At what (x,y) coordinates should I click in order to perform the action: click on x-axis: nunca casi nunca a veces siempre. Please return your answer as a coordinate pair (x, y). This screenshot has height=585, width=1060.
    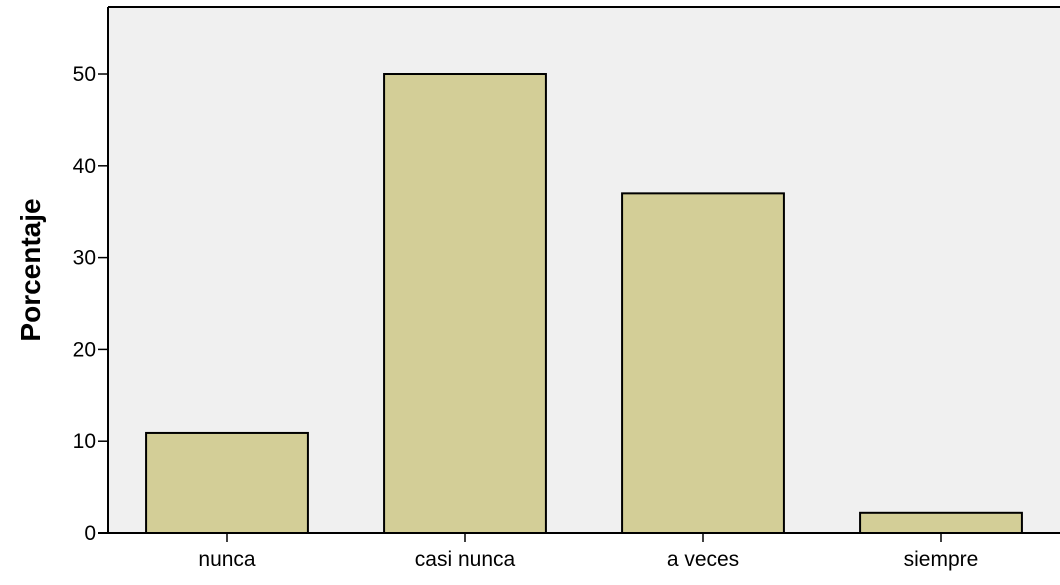
    Looking at the image, I should click on (579, 551).